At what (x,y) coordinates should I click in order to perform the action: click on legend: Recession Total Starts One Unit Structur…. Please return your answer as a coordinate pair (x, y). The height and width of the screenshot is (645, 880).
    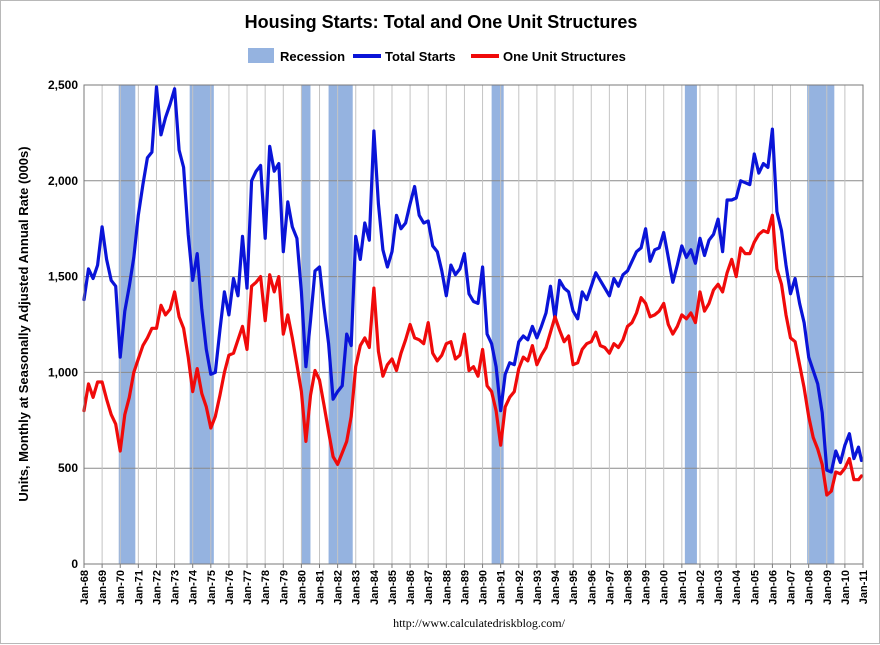
    Looking at the image, I should click on (437, 56).